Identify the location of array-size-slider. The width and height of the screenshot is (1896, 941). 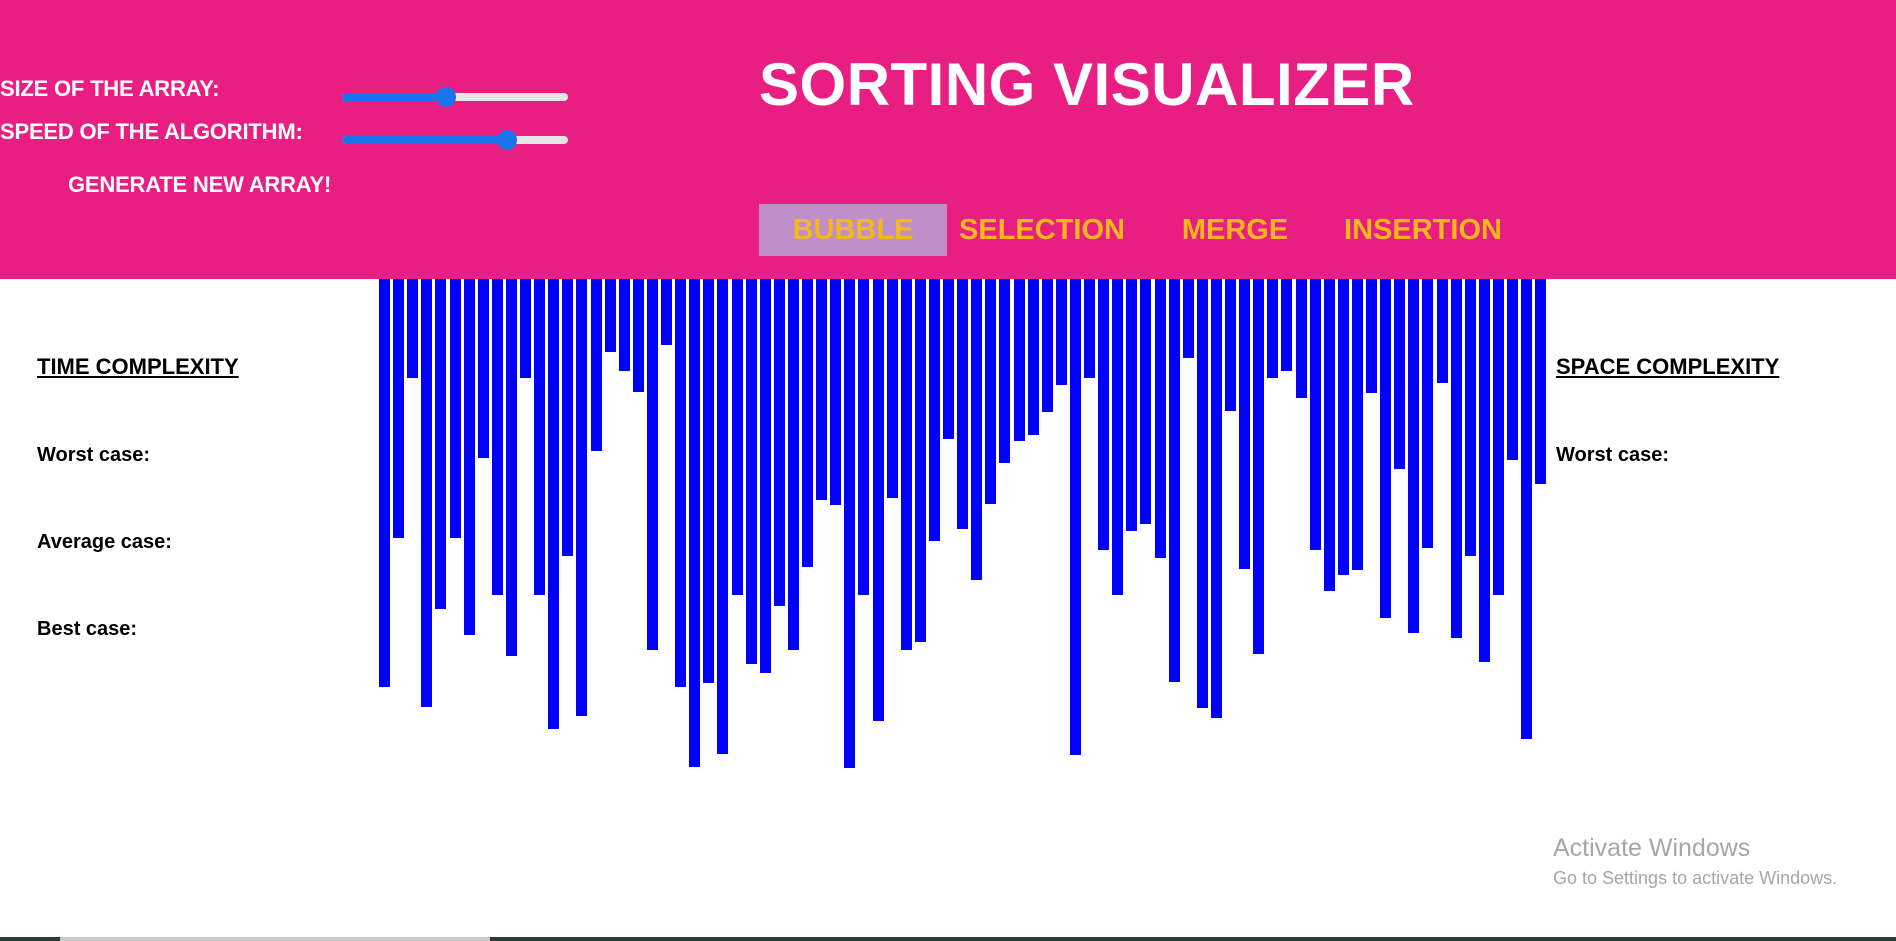
(455, 97).